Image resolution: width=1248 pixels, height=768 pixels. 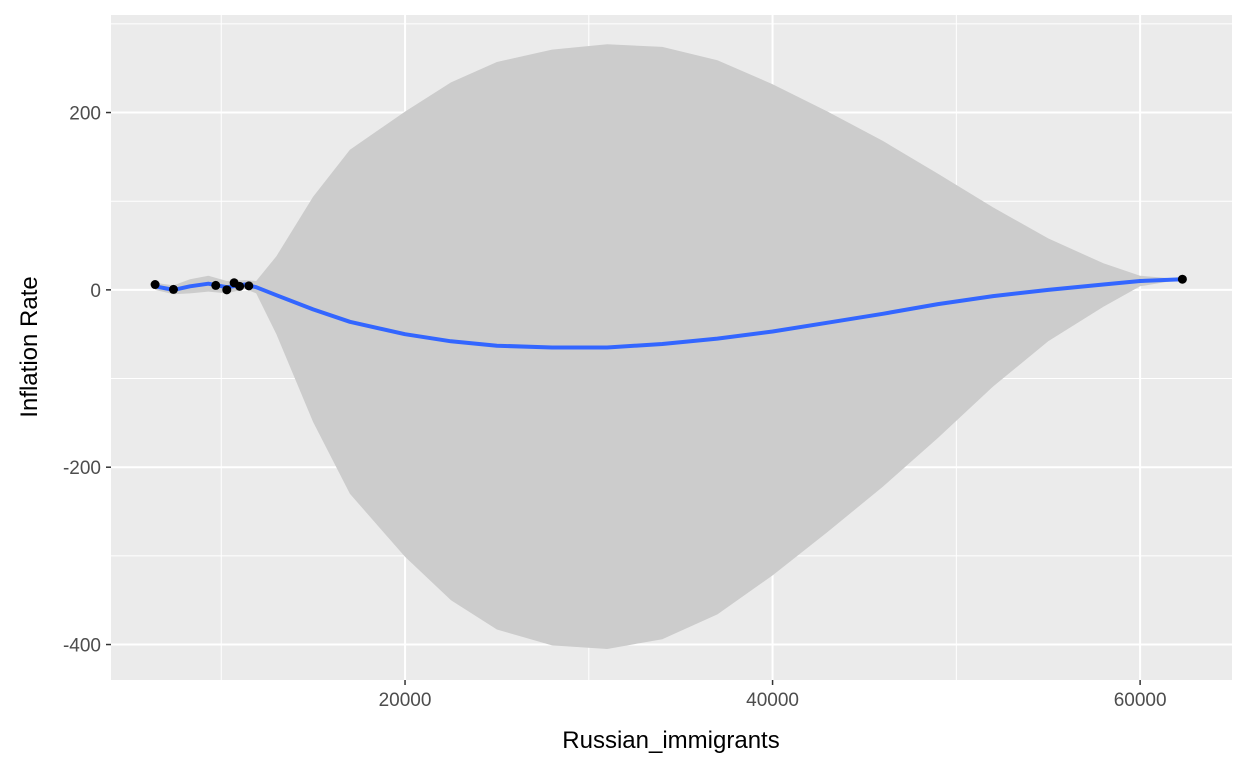 What do you see at coordinates (95, 291) in the screenshot?
I see `y-tick-label: 0` at bounding box center [95, 291].